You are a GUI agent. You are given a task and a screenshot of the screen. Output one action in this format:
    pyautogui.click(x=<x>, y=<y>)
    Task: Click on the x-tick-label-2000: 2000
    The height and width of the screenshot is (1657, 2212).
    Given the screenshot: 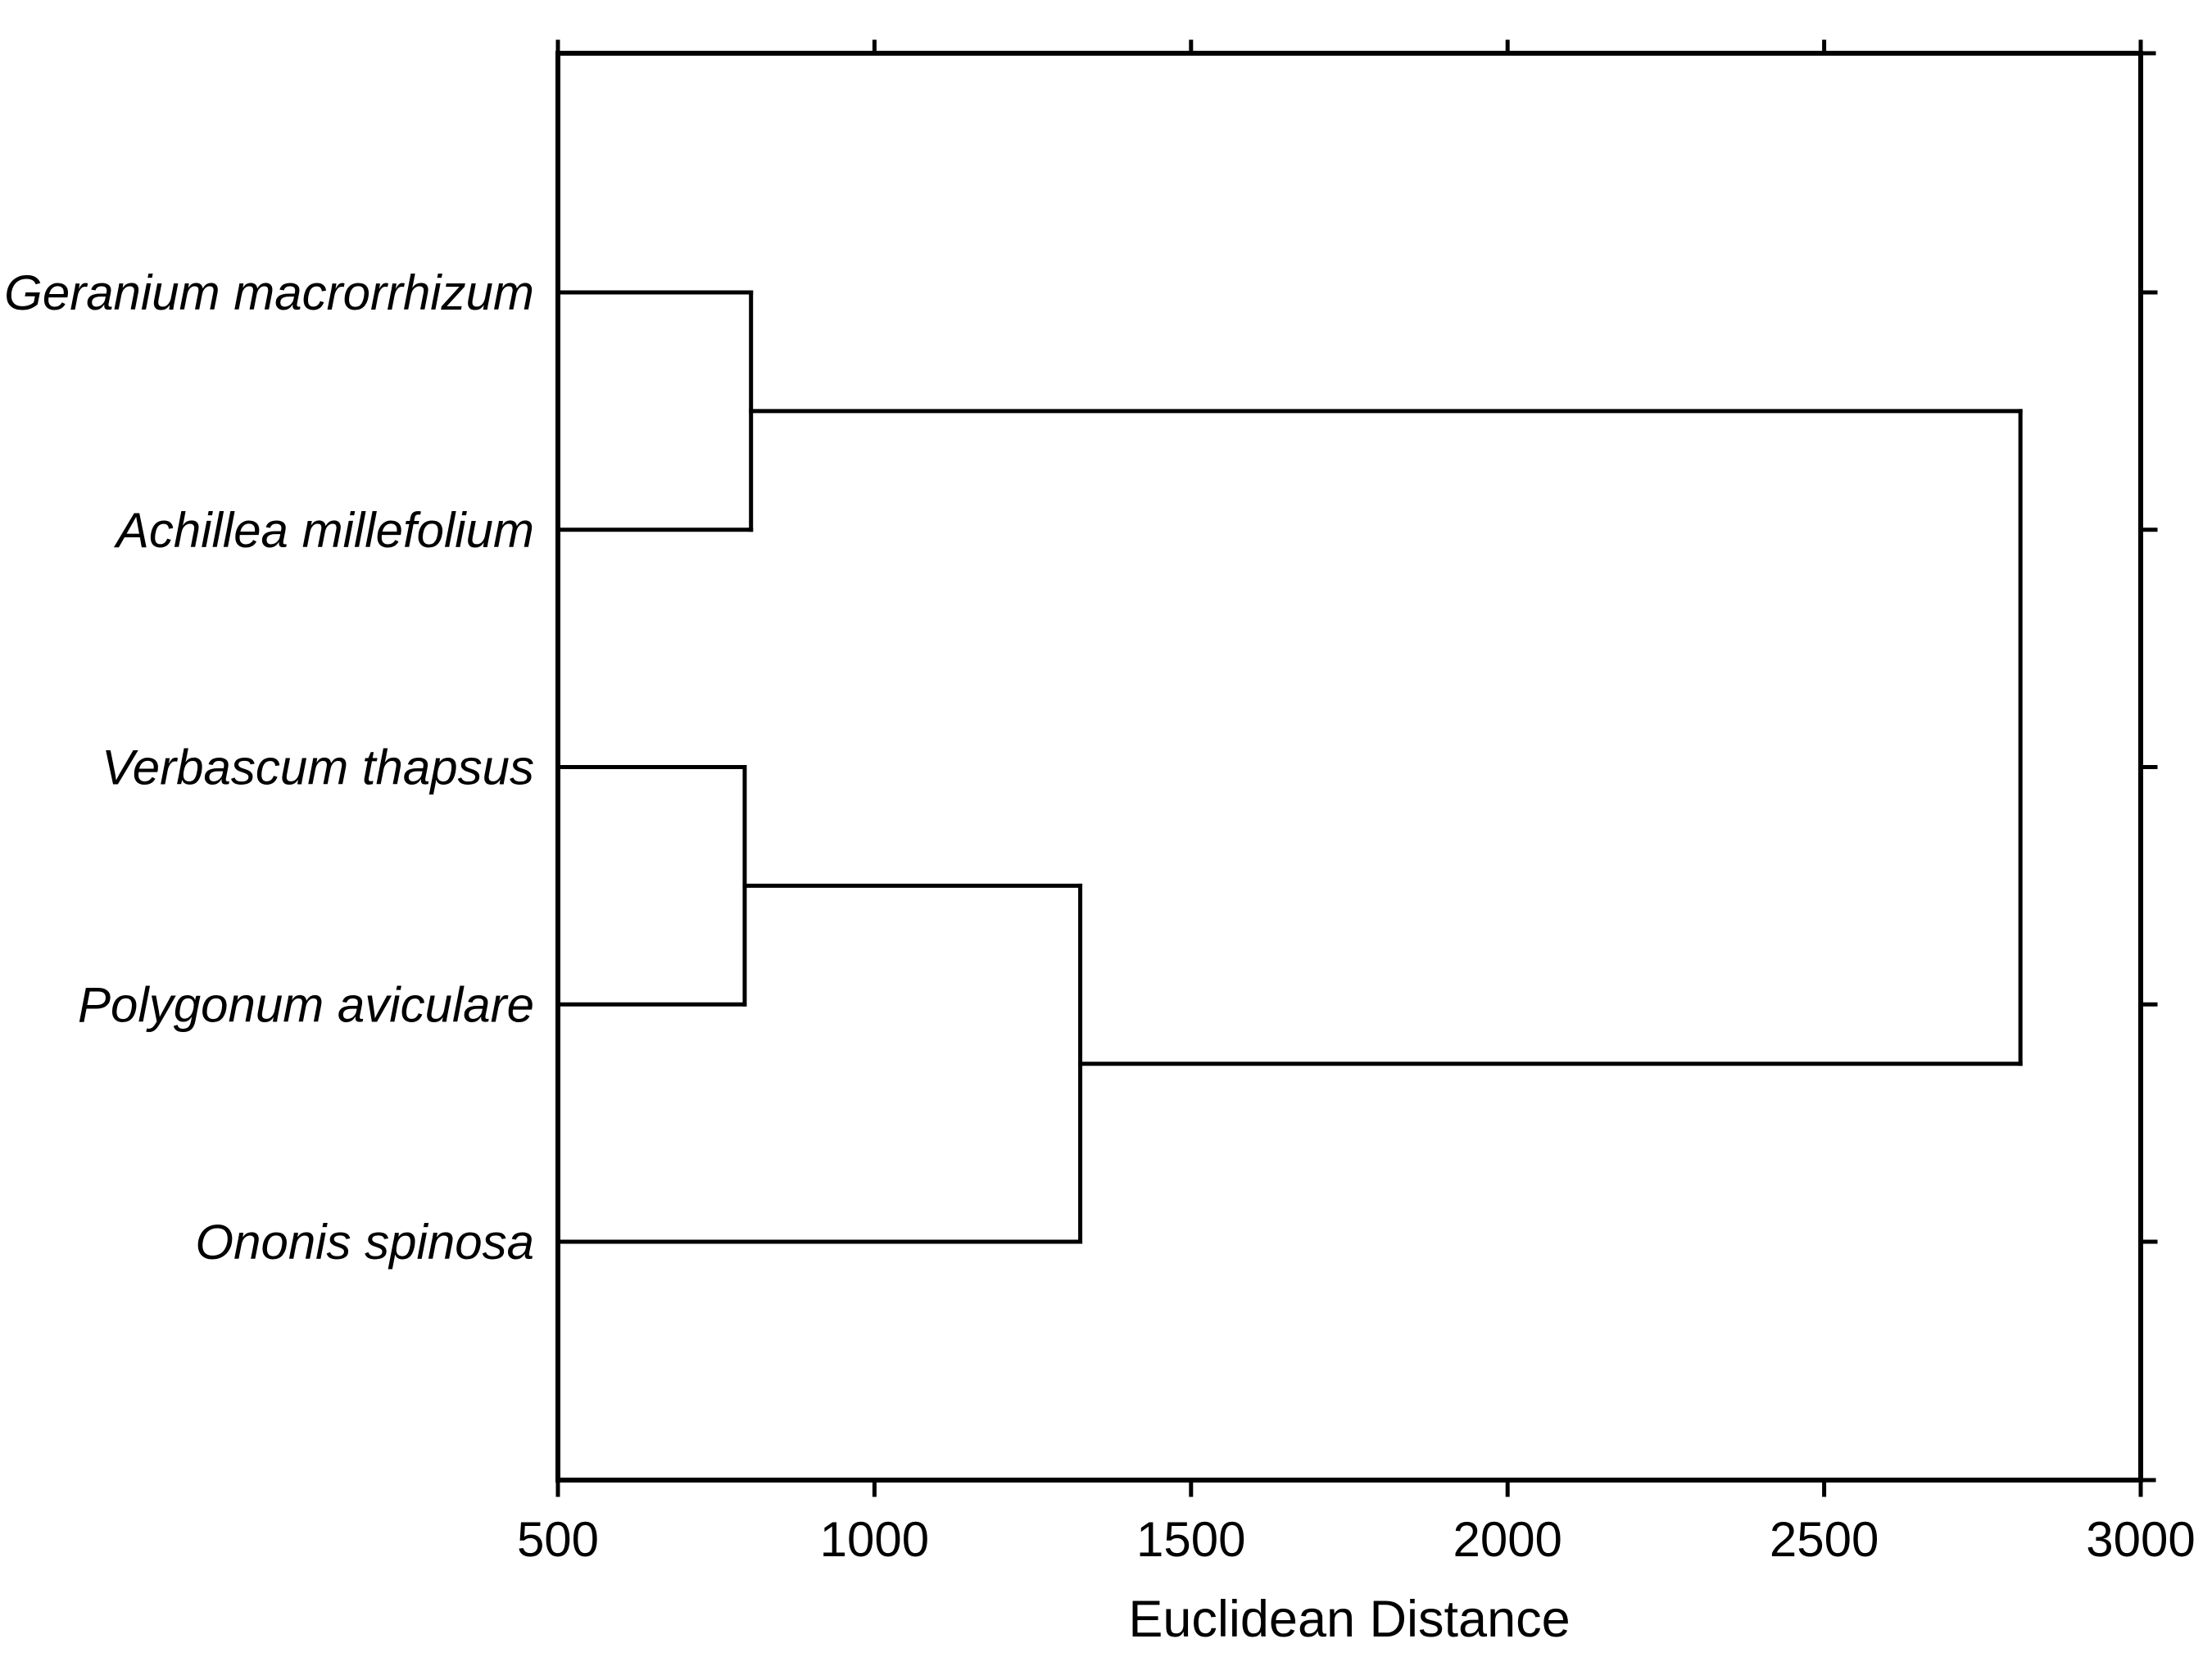 What is the action you would take?
    pyautogui.click(x=1507, y=1540)
    